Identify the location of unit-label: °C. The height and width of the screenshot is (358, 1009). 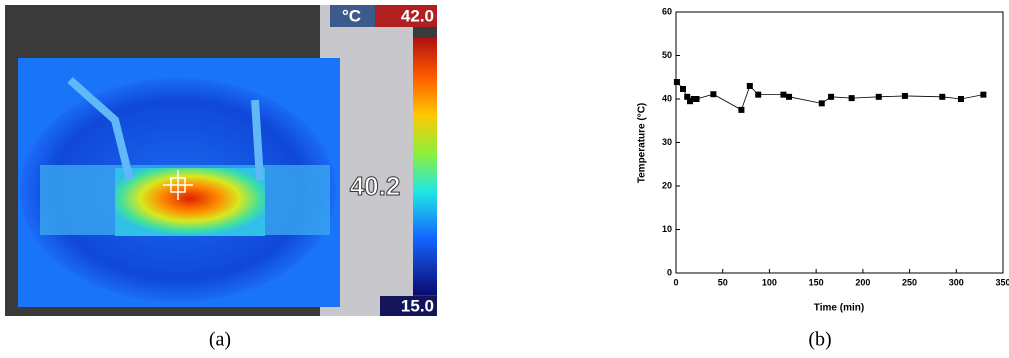
(351, 15).